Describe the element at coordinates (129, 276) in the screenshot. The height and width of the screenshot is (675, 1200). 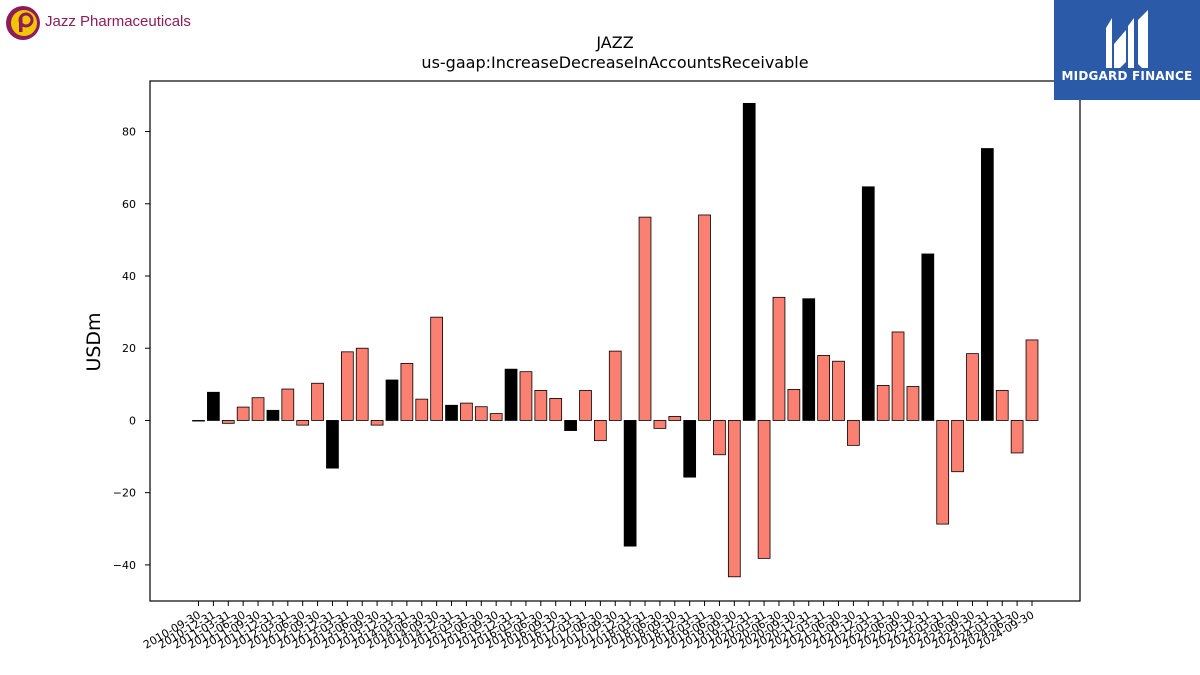
I see `y-tick-label: 40` at that location.